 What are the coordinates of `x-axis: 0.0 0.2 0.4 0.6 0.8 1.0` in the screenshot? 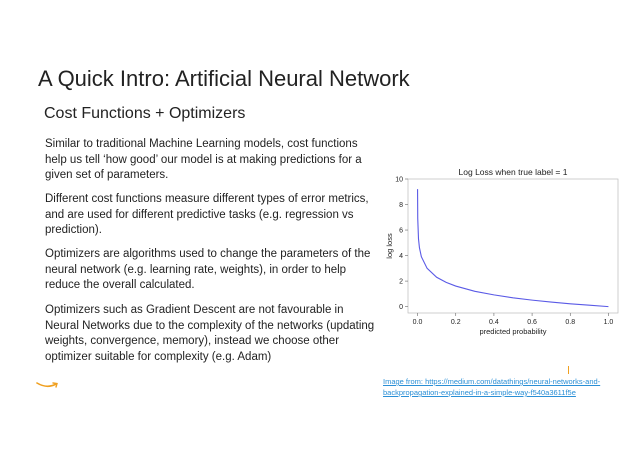 It's located at (513, 319).